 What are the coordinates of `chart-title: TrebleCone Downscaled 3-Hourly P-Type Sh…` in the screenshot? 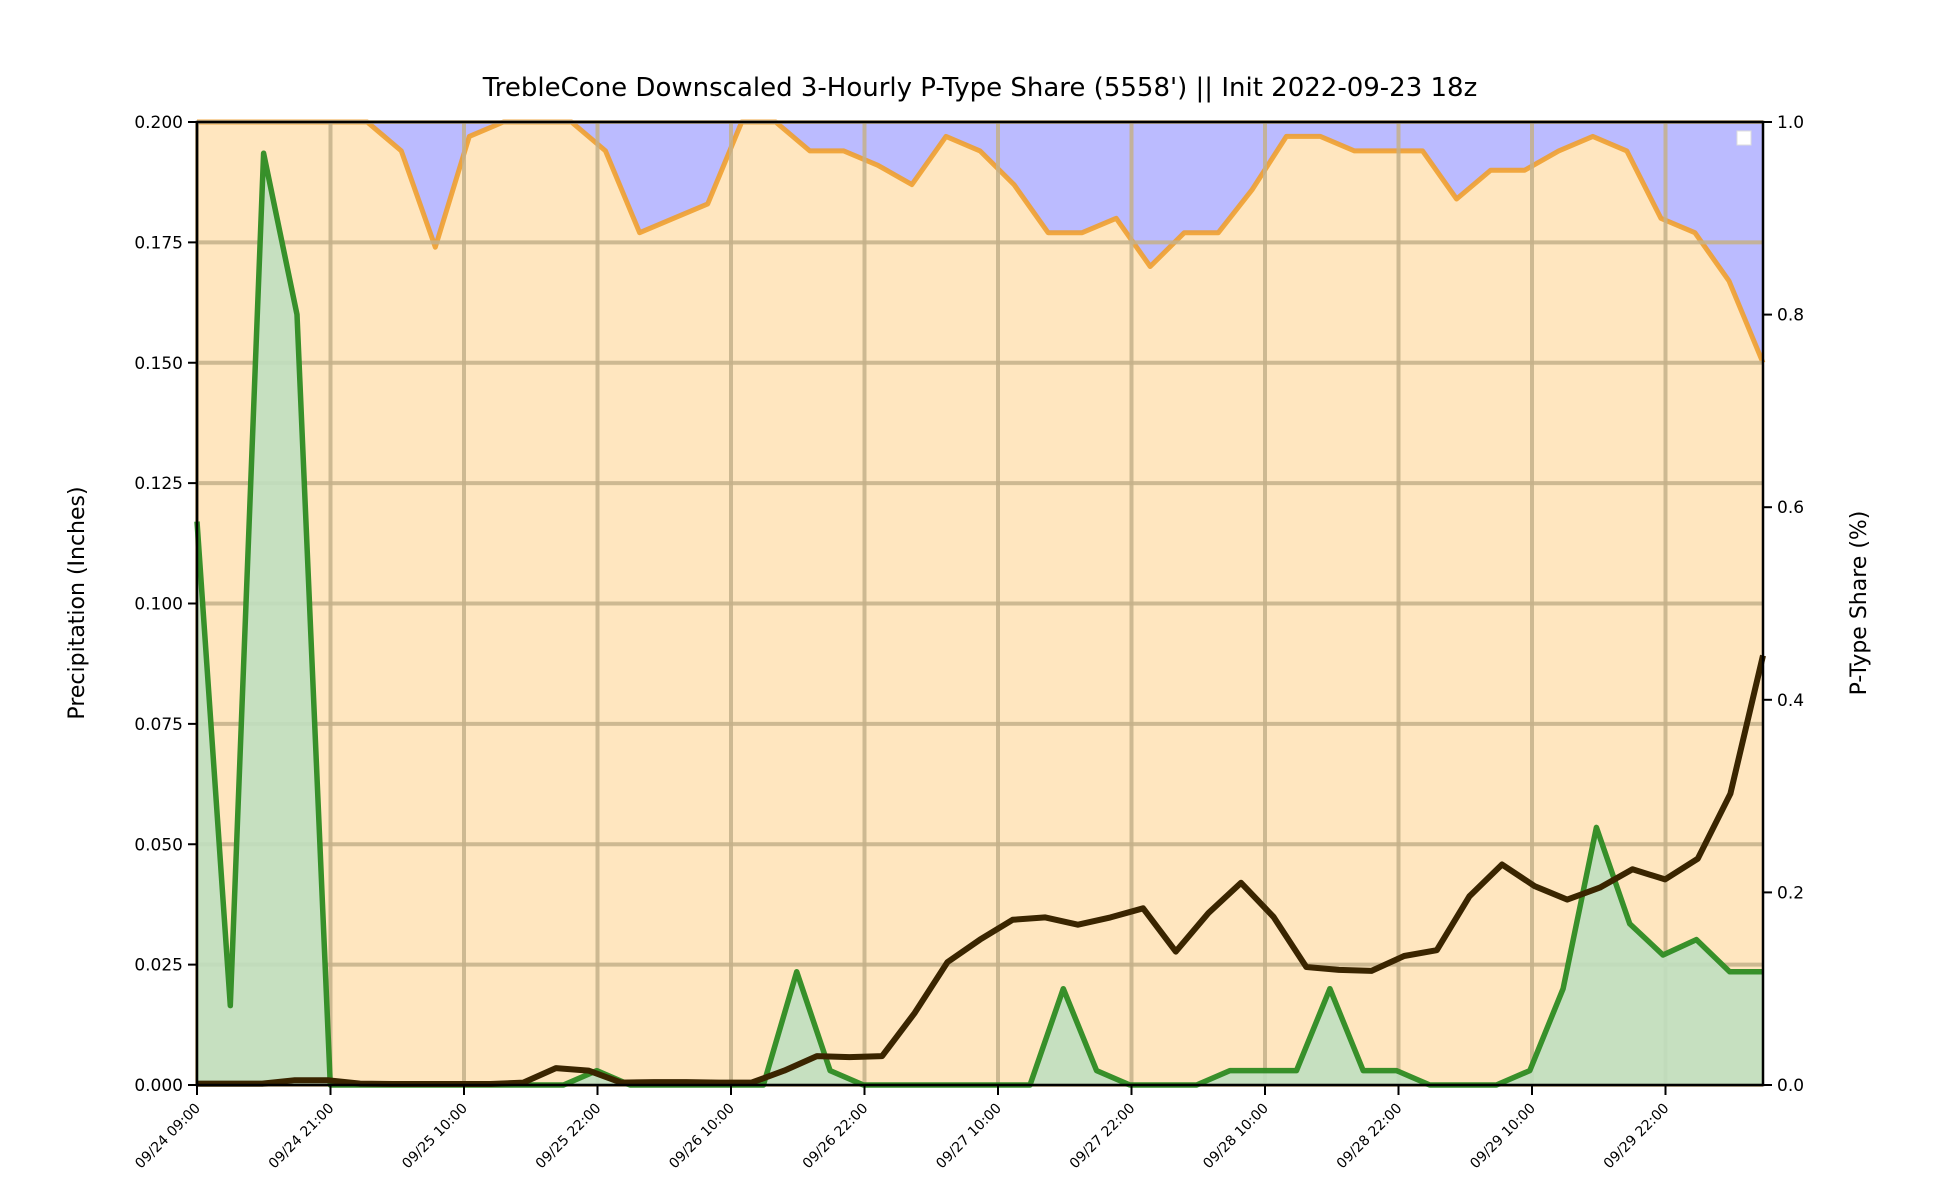 It's located at (980, 88).